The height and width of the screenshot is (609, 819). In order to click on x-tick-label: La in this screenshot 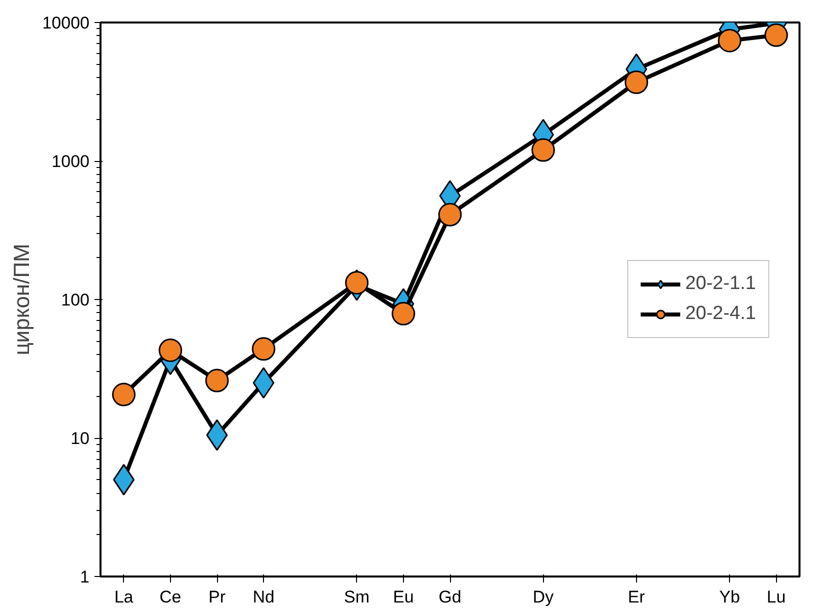, I will do `click(124, 597)`.